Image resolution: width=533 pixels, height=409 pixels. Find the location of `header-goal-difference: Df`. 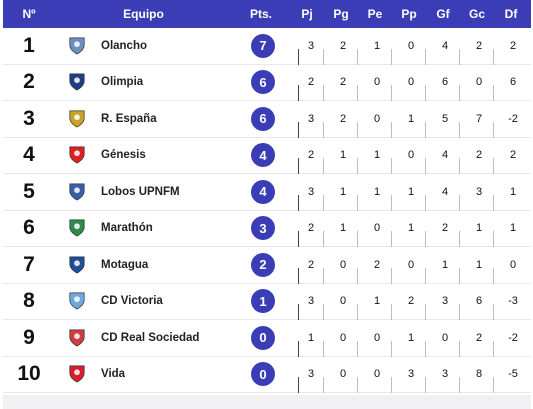

header-goal-difference: Df is located at coordinates (511, 14).